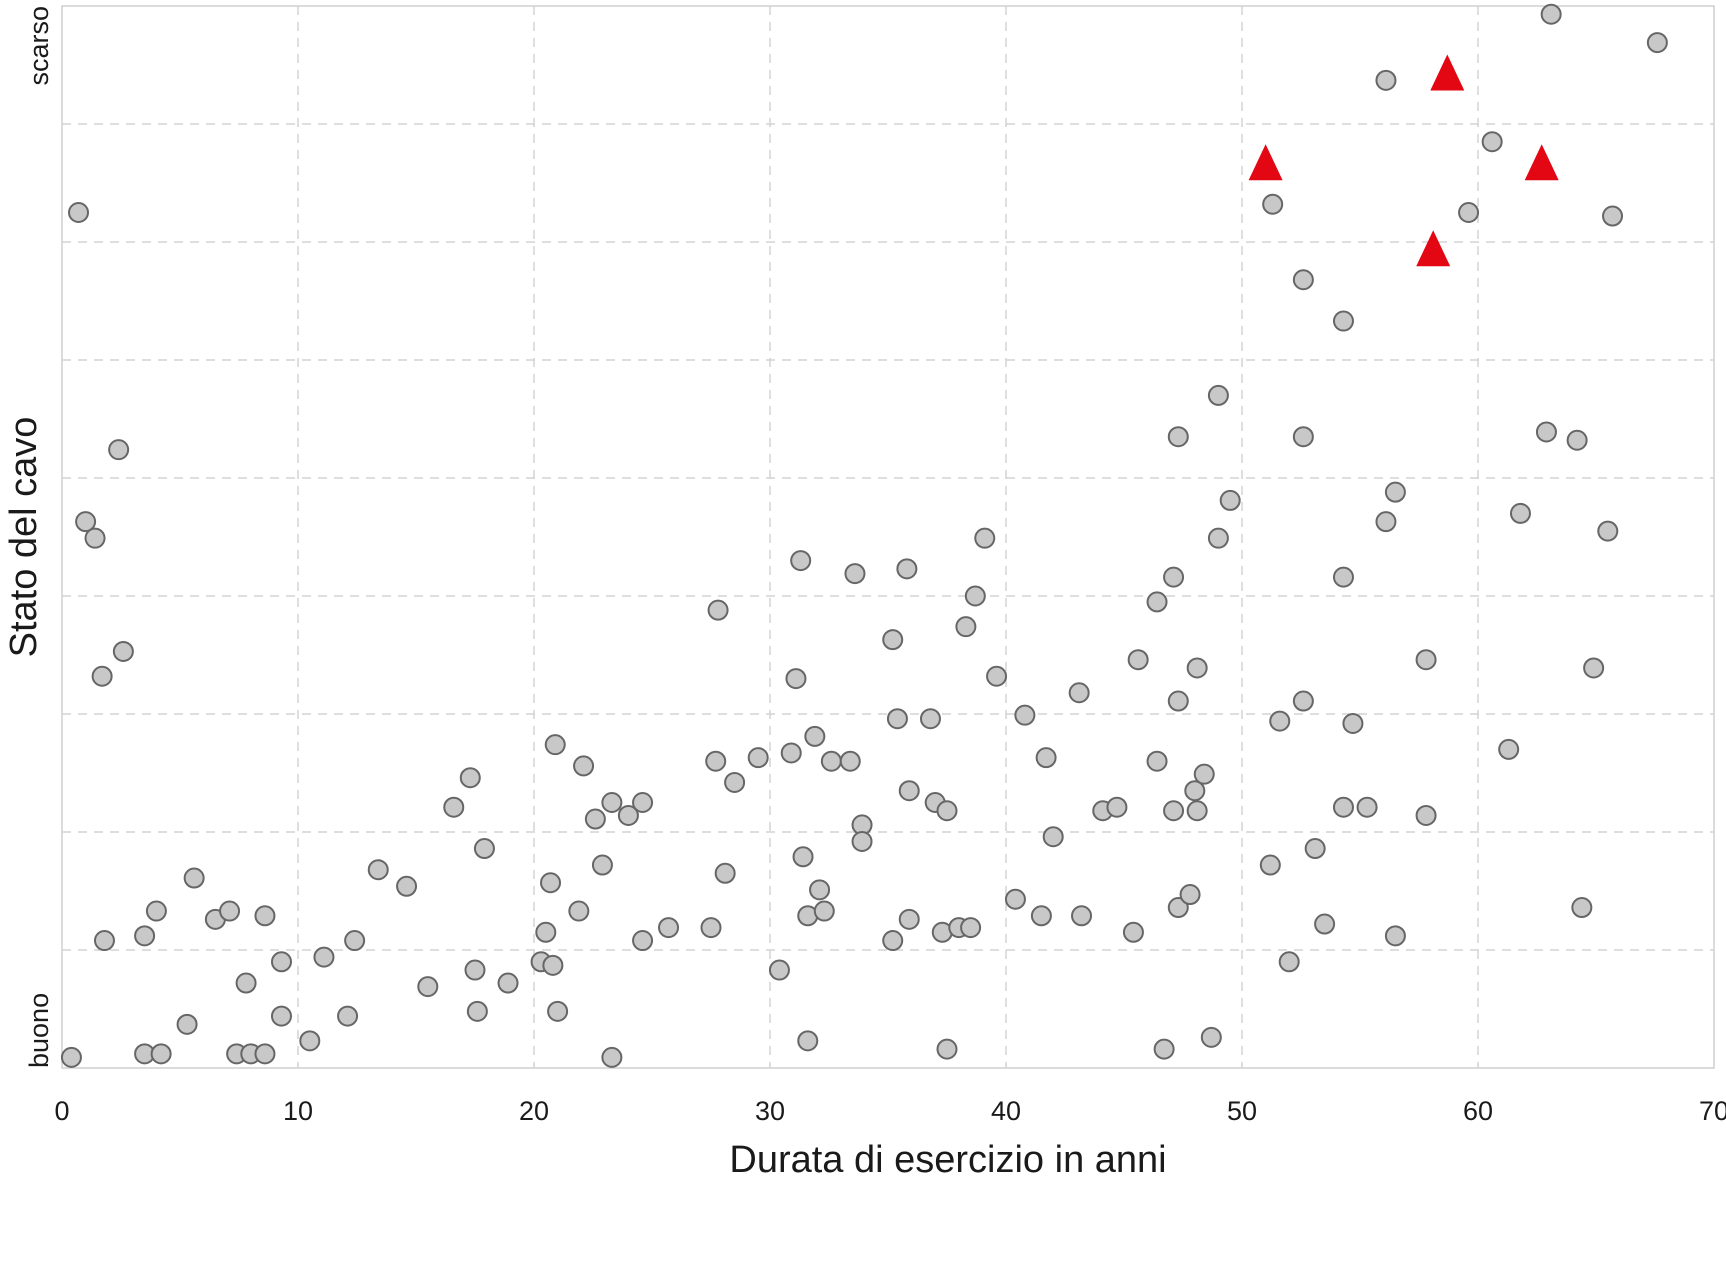 This screenshot has height=1276, width=1726. Describe the element at coordinates (39, 1030) in the screenshot. I see `y-tick-label: buono` at that location.